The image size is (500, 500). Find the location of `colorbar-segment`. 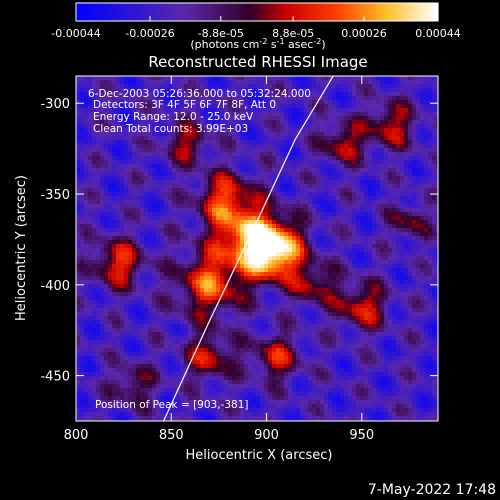

colorbar-segment is located at coordinates (249, 12).